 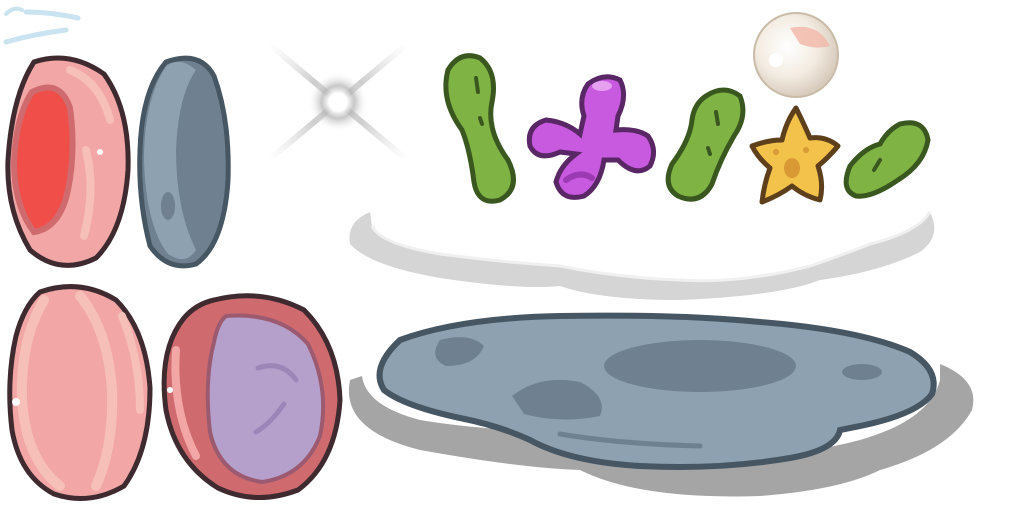 I want to click on stone-disc-side, so click(x=184, y=162).